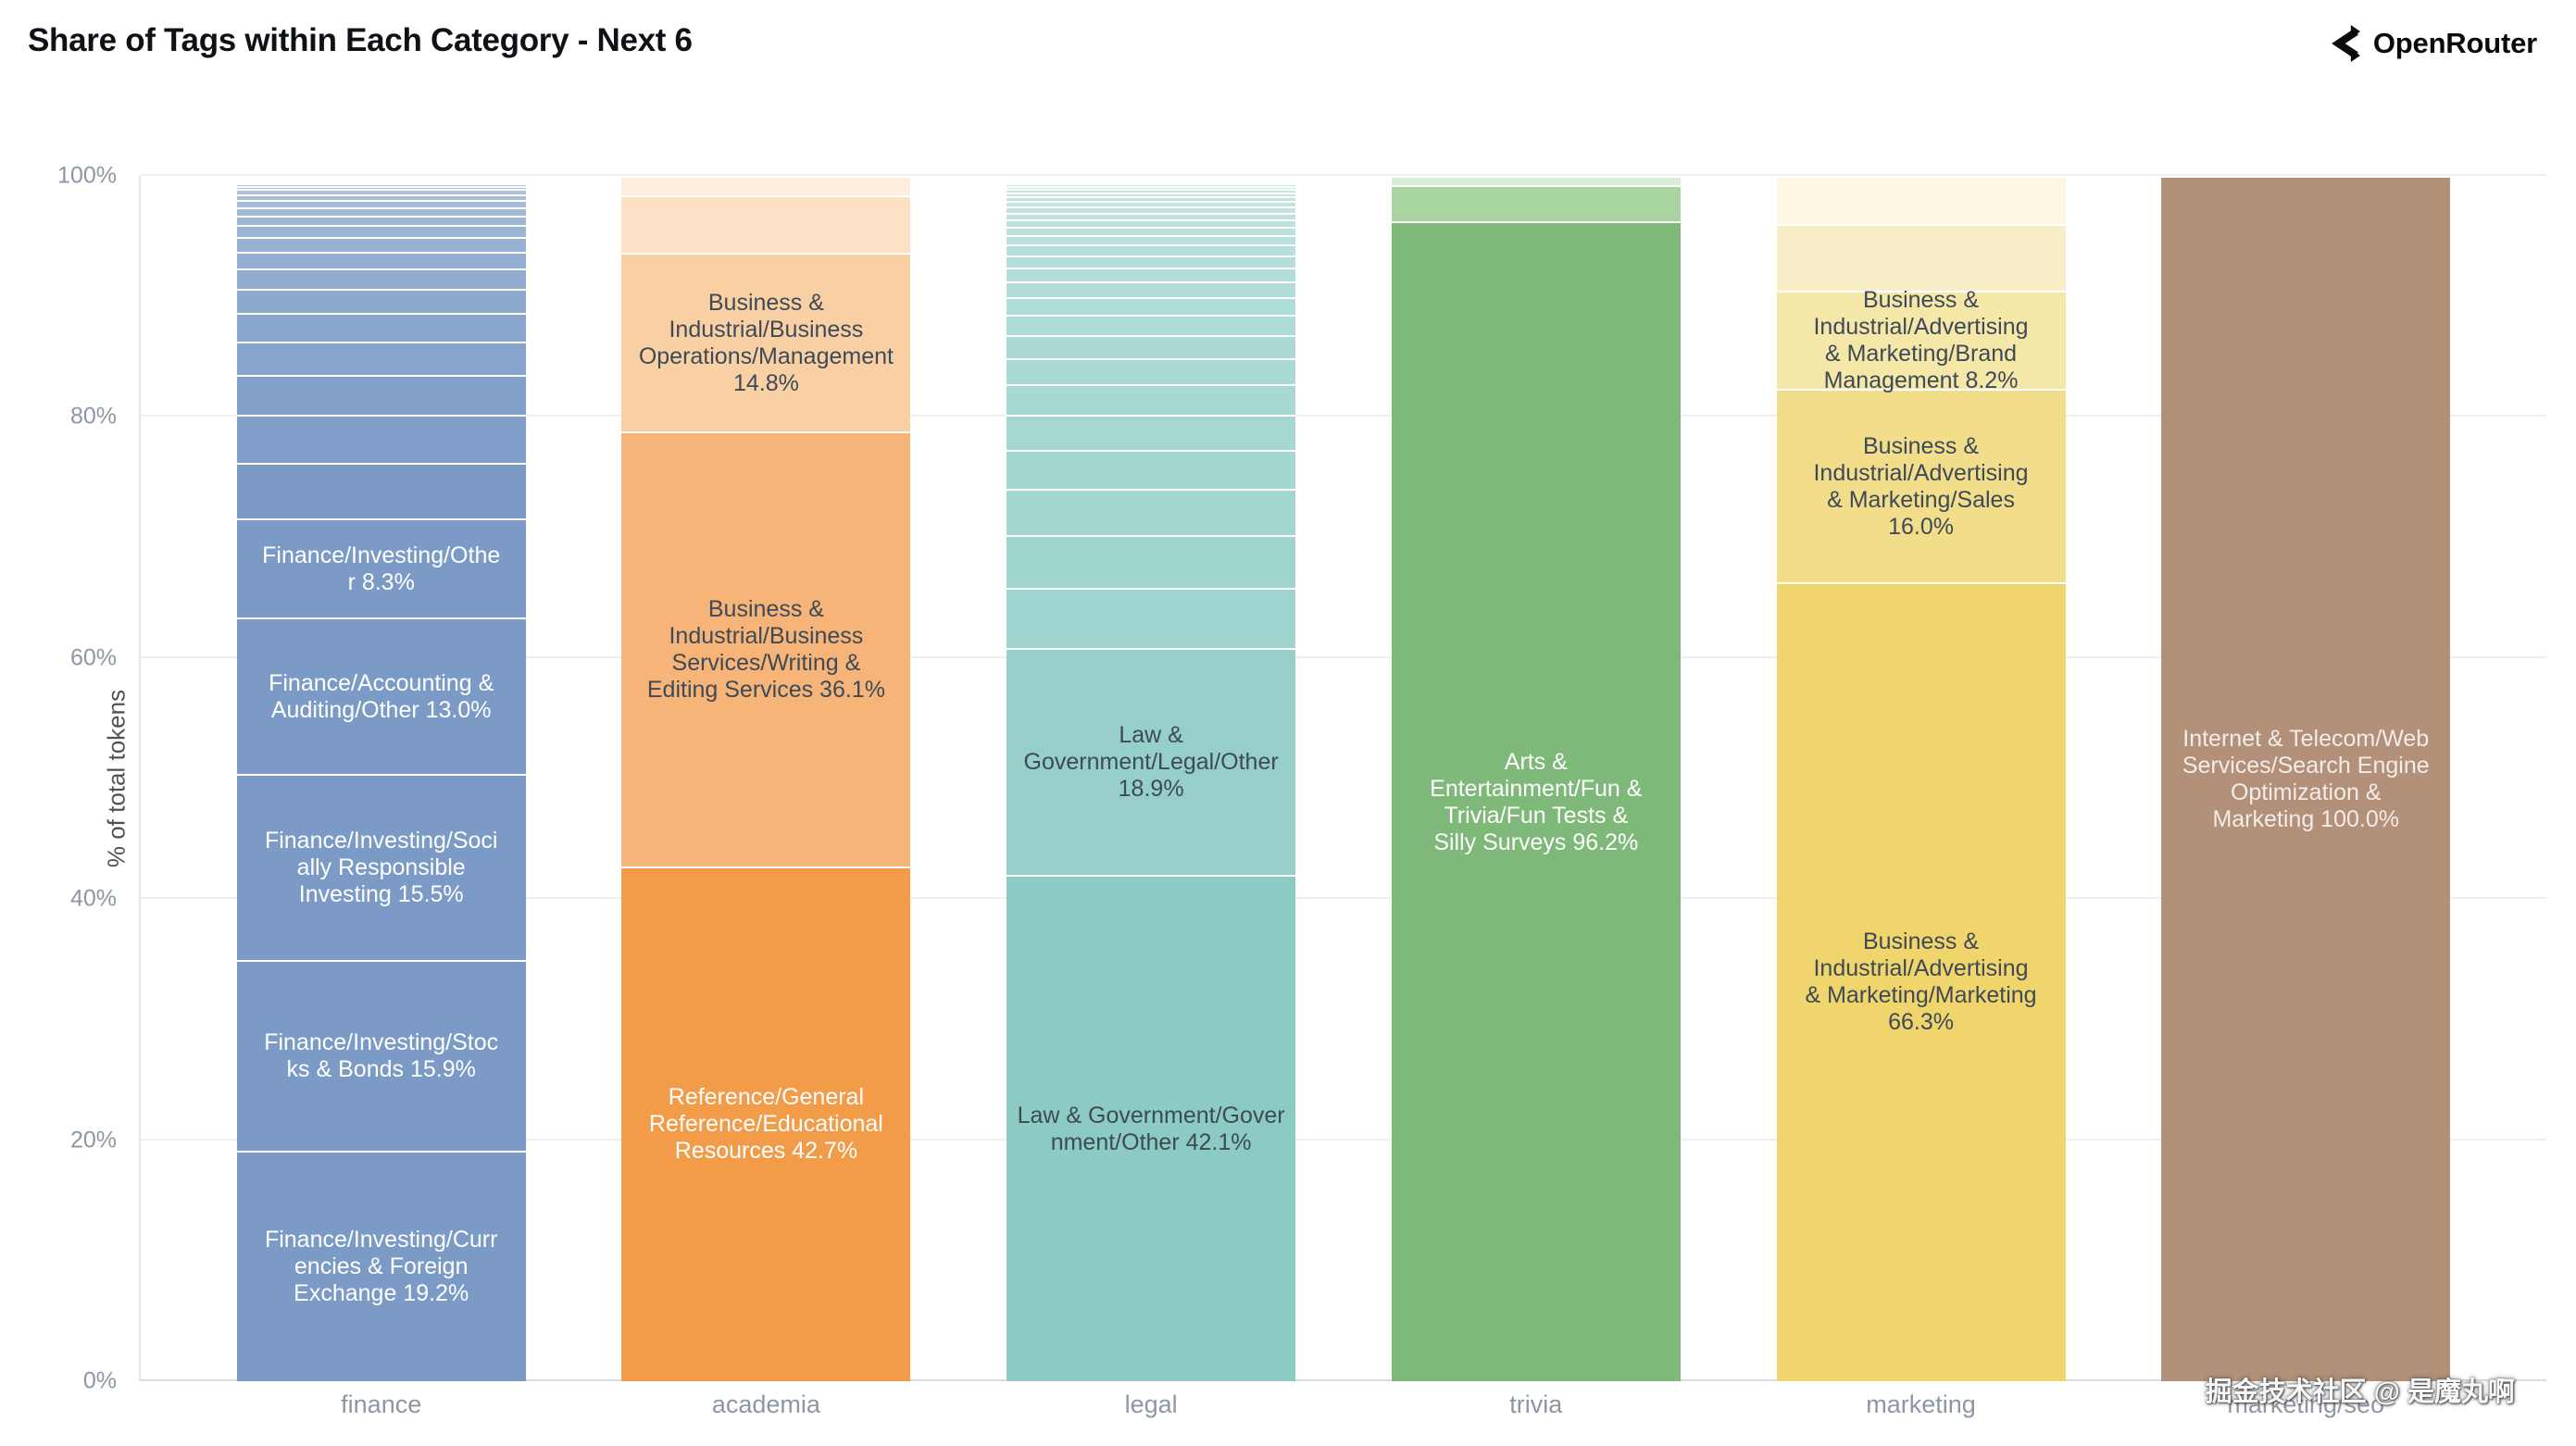 The width and height of the screenshot is (2576, 1446). I want to click on y-tick-label: 60%, so click(93, 657).